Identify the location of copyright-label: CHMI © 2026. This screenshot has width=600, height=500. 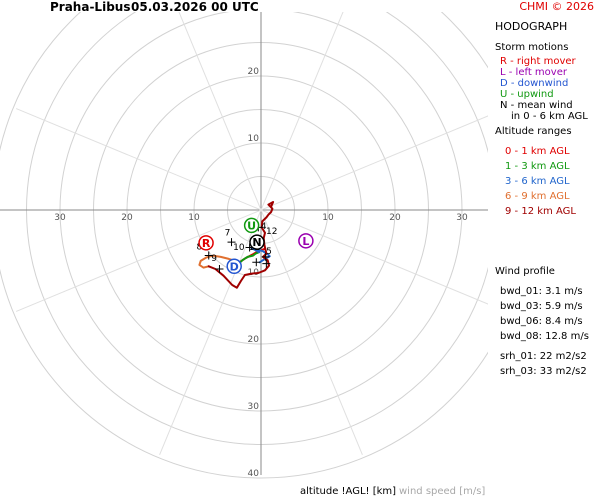
(556, 6).